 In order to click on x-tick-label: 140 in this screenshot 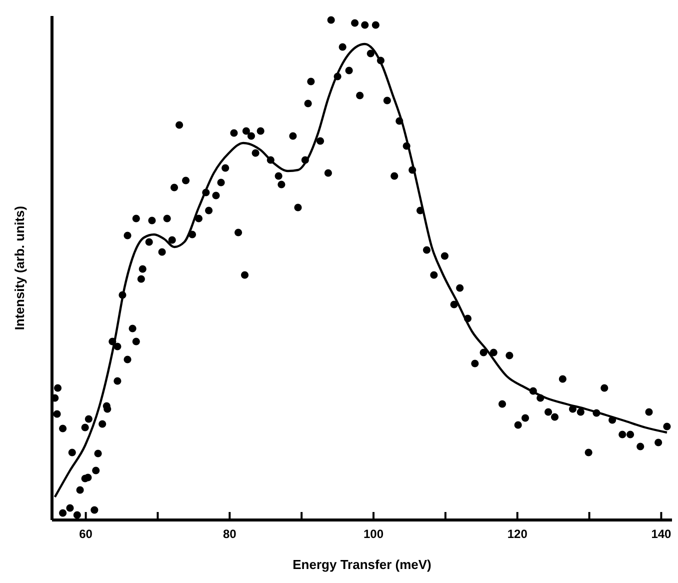, I will do `click(661, 534)`.